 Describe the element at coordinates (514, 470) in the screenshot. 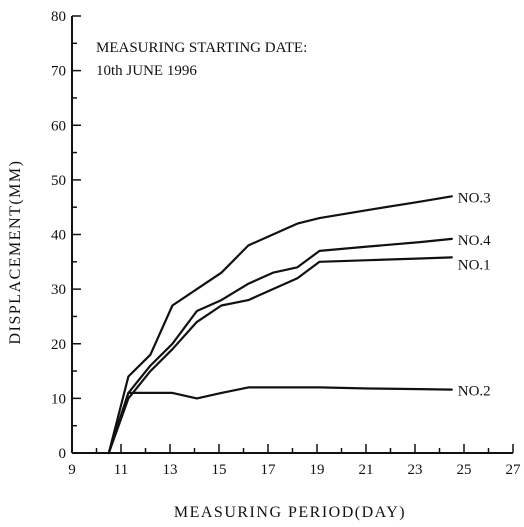

I see `x-tick-label: 27` at that location.